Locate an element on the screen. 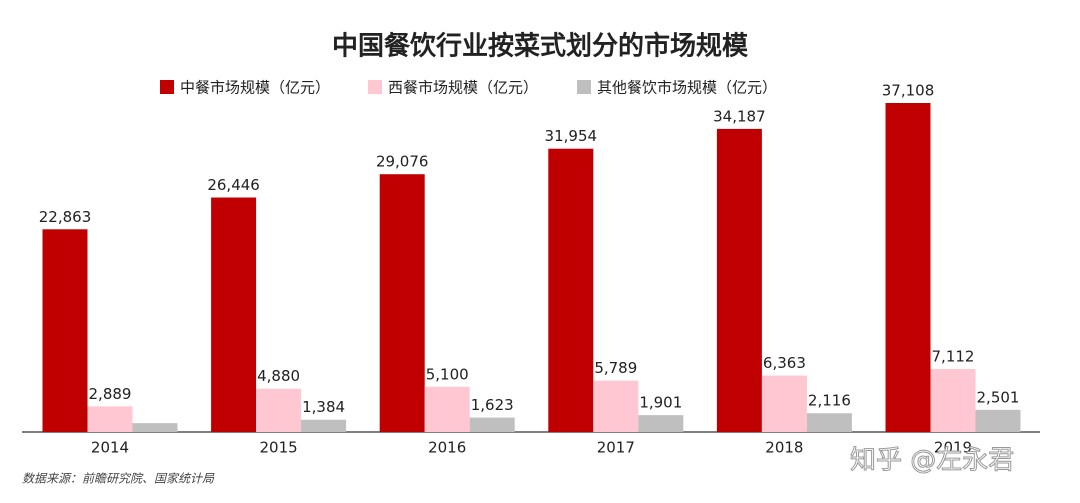 The width and height of the screenshot is (1080, 503). value-label: 5,789 is located at coordinates (615, 368).